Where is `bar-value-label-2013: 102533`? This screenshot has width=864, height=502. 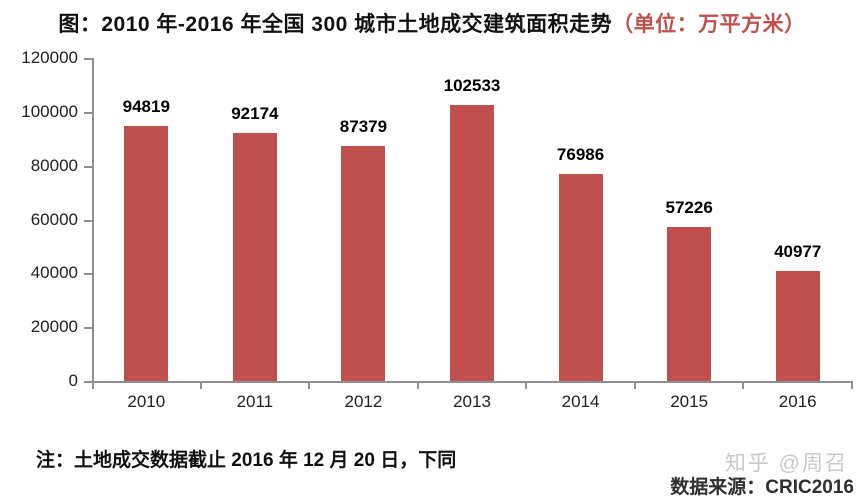
bar-value-label-2013: 102533 is located at coordinates (472, 85).